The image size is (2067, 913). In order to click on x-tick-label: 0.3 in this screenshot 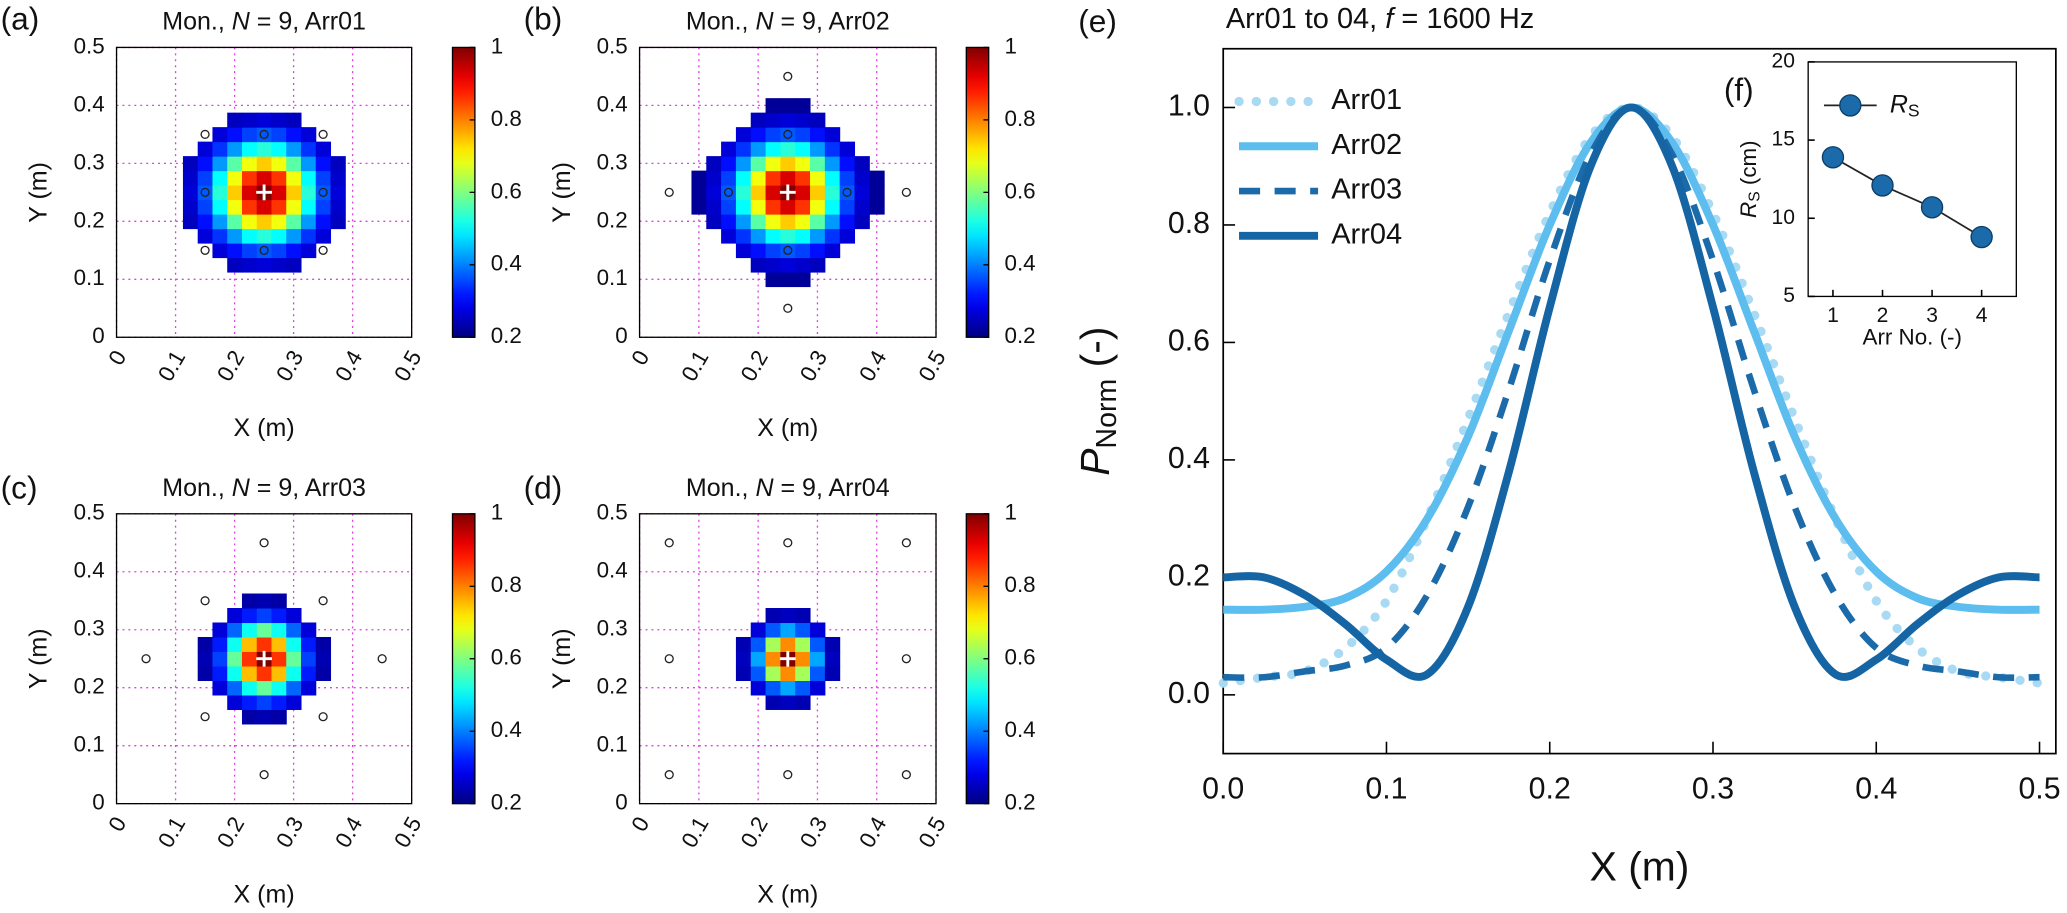, I will do `click(813, 365)`.